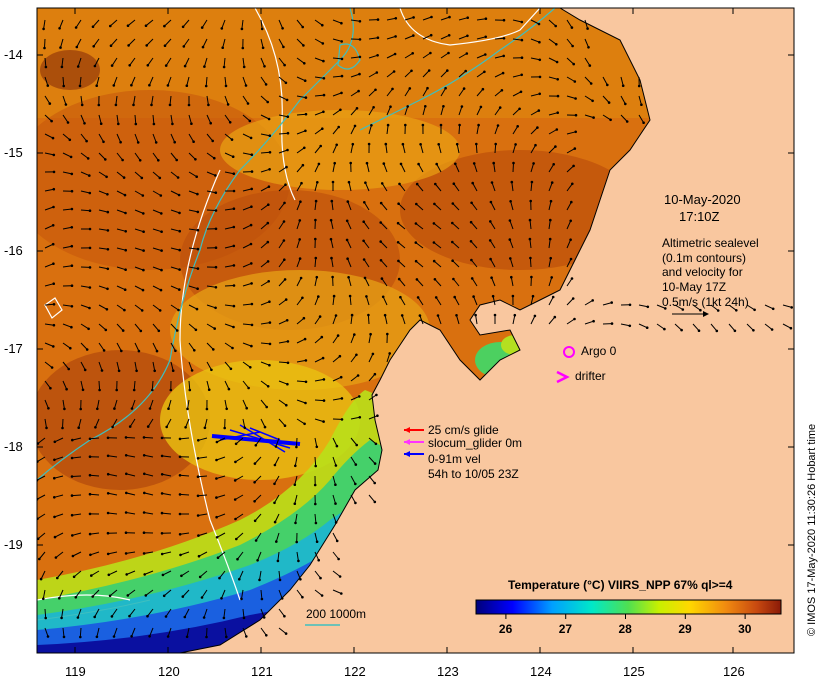  Describe the element at coordinates (745, 629) in the screenshot. I see `colorbar-tick-label: 30` at that location.